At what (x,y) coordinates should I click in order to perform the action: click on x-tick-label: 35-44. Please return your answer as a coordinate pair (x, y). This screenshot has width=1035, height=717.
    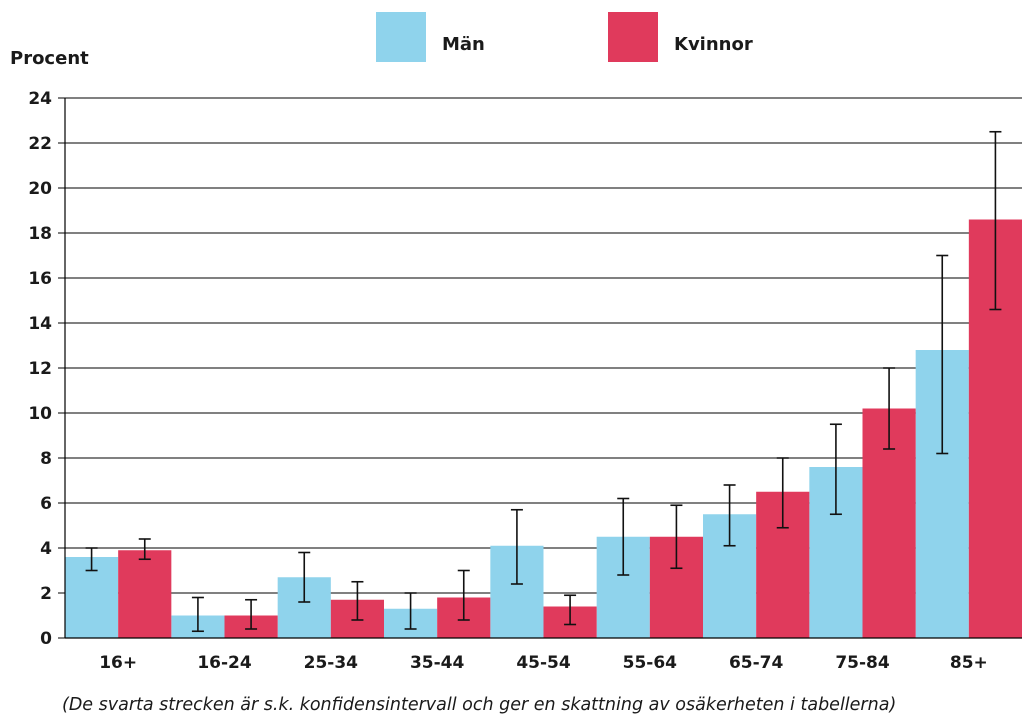
    Looking at the image, I should click on (437, 663).